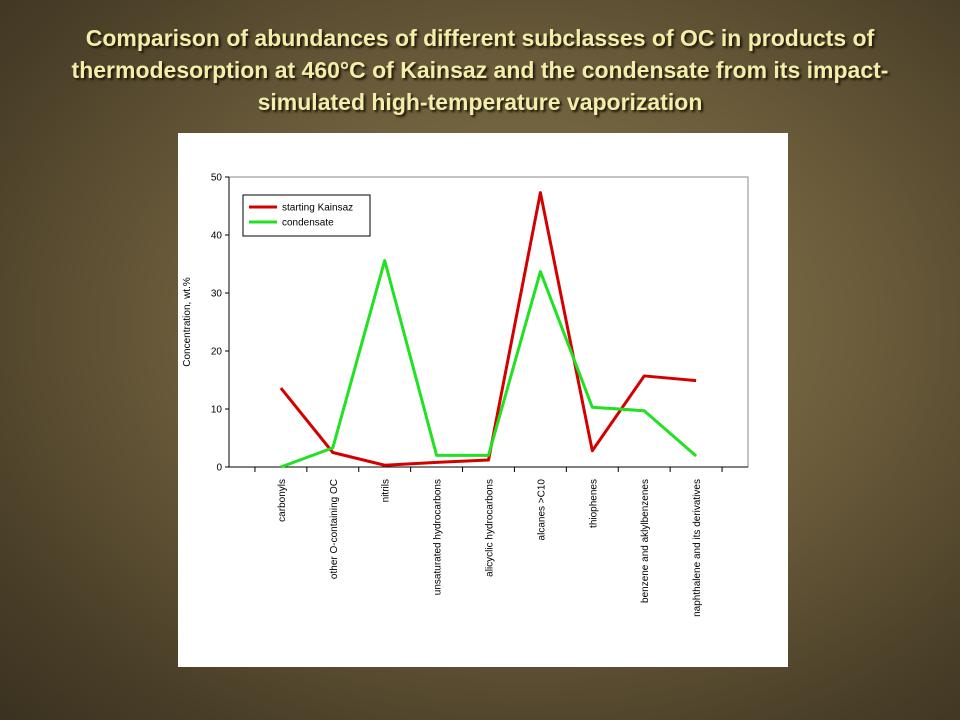 The width and height of the screenshot is (960, 720). I want to click on y-tick-label: 50, so click(217, 178).